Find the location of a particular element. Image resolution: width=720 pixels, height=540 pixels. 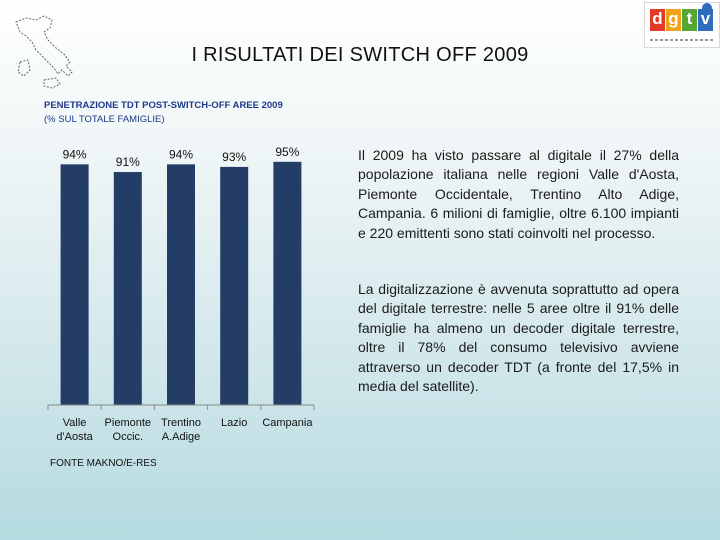

page-title: I RISULTATI DEI SWITCH OFF 2009 is located at coordinates (360, 55).